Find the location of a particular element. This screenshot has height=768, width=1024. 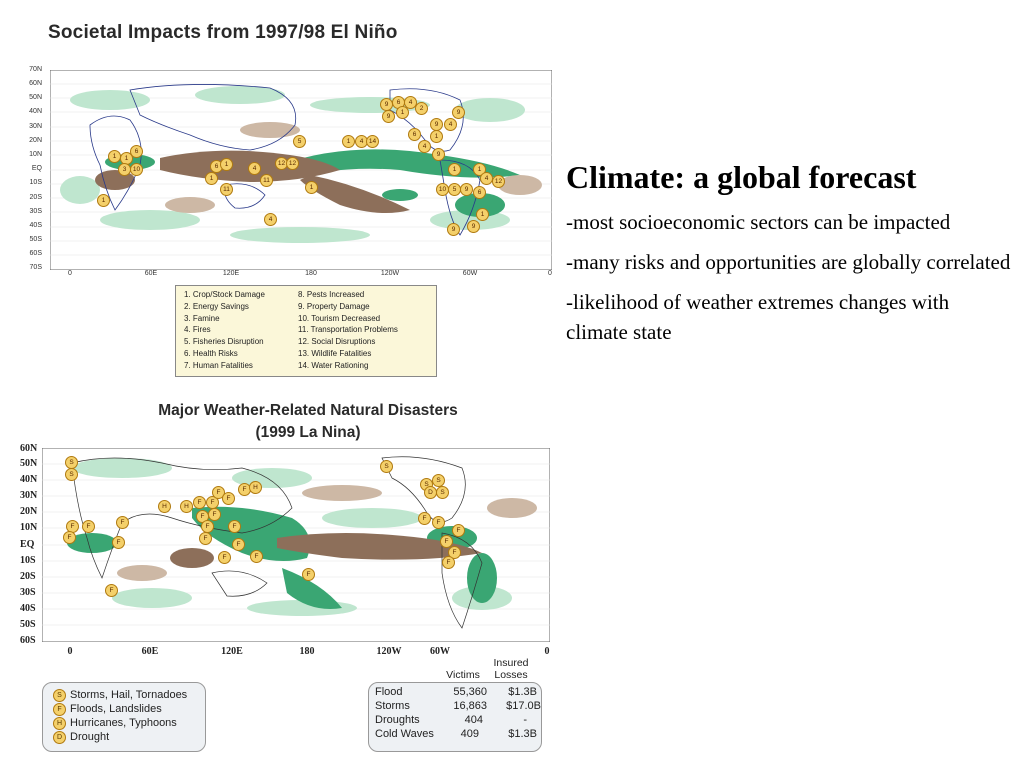

lat-label: 70N is located at coordinates (35, 69).